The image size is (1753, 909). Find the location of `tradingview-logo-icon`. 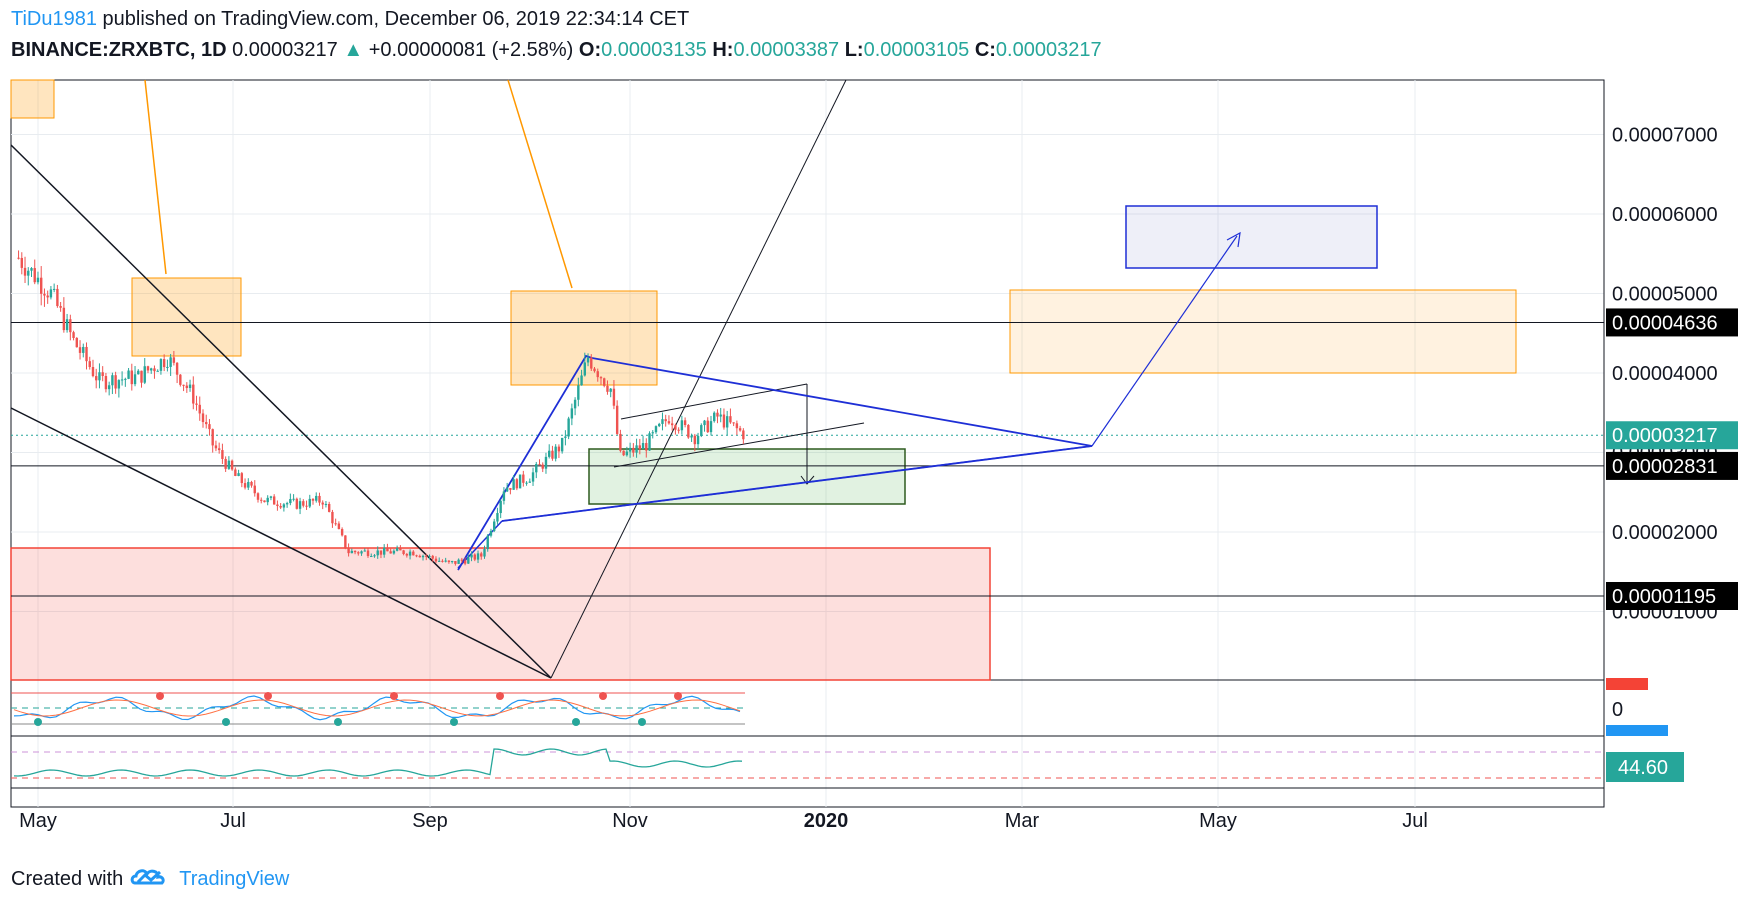

tradingview-logo-icon is located at coordinates (151, 879).